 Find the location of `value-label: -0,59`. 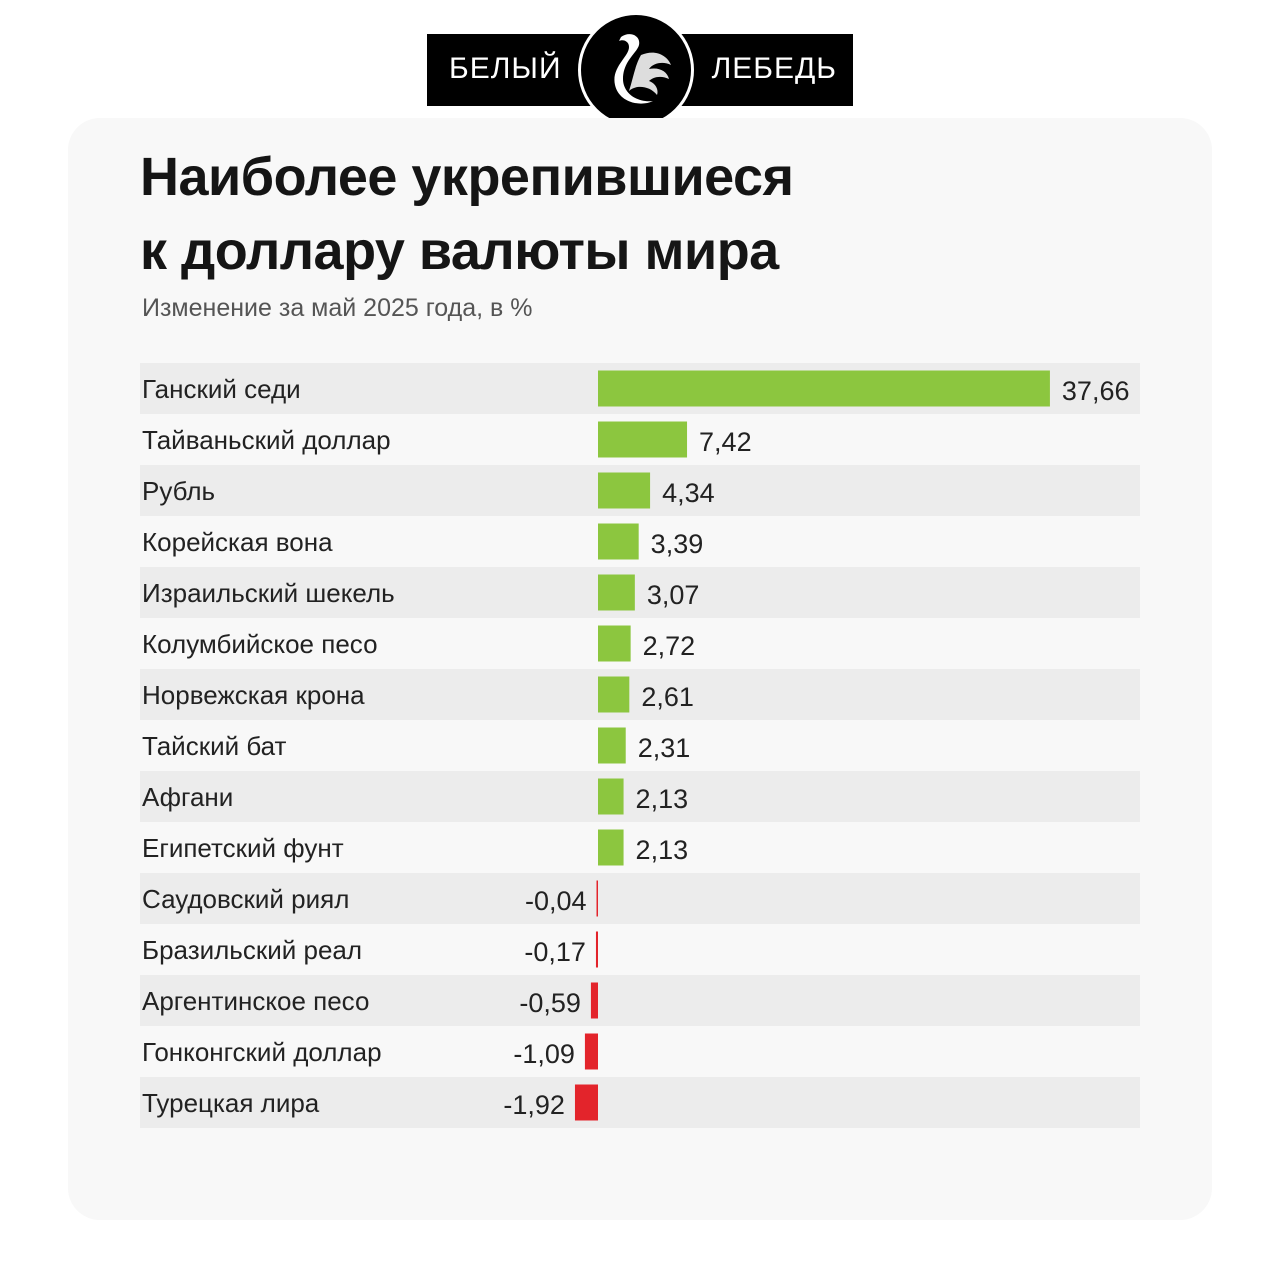

value-label: -0,59 is located at coordinates (550, 1003).